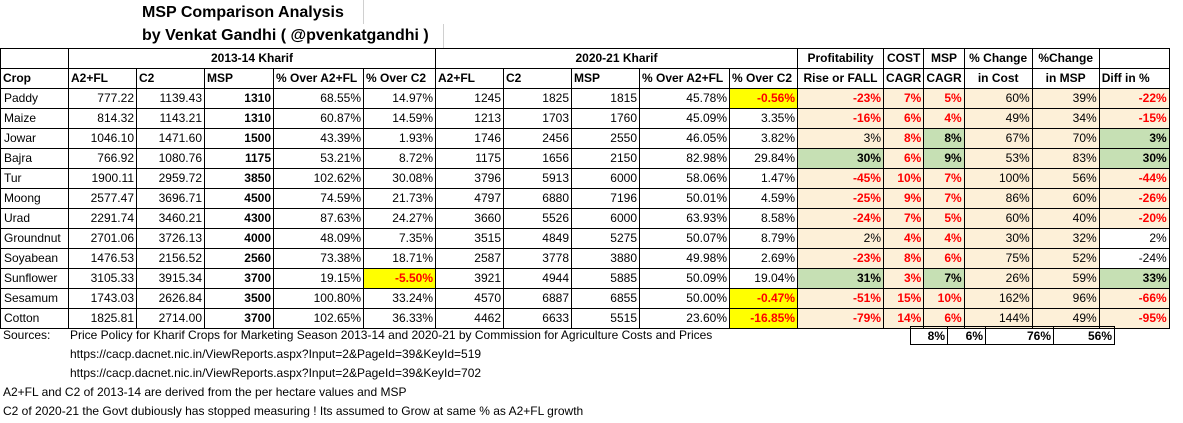  What do you see at coordinates (1065, 118) in the screenshot?
I see `cell-pct-change-msp: 34%` at bounding box center [1065, 118].